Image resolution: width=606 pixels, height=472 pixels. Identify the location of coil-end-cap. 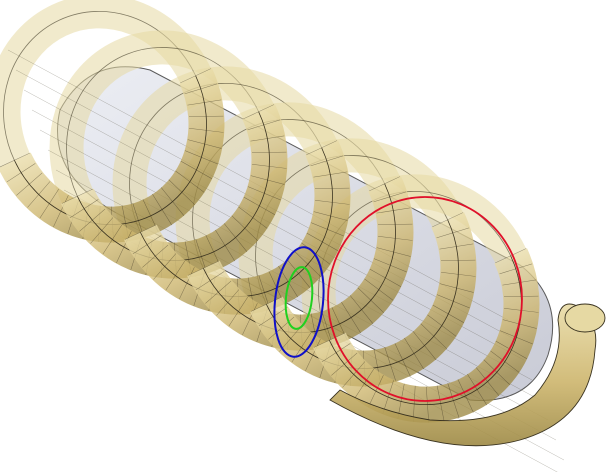
(585, 318).